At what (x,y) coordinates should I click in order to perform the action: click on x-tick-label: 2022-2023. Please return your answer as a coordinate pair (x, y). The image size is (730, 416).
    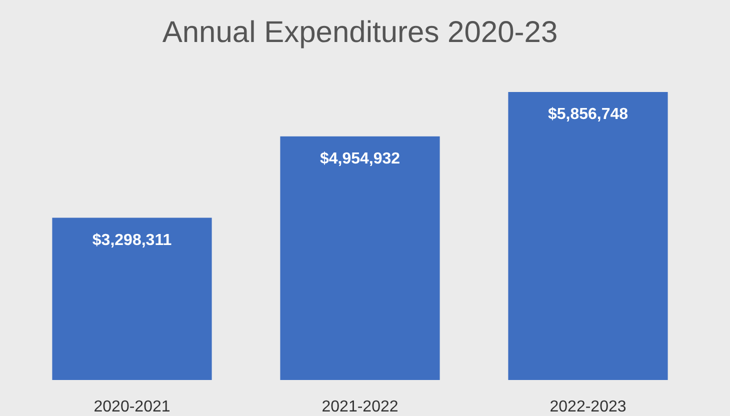
    Looking at the image, I should click on (588, 407).